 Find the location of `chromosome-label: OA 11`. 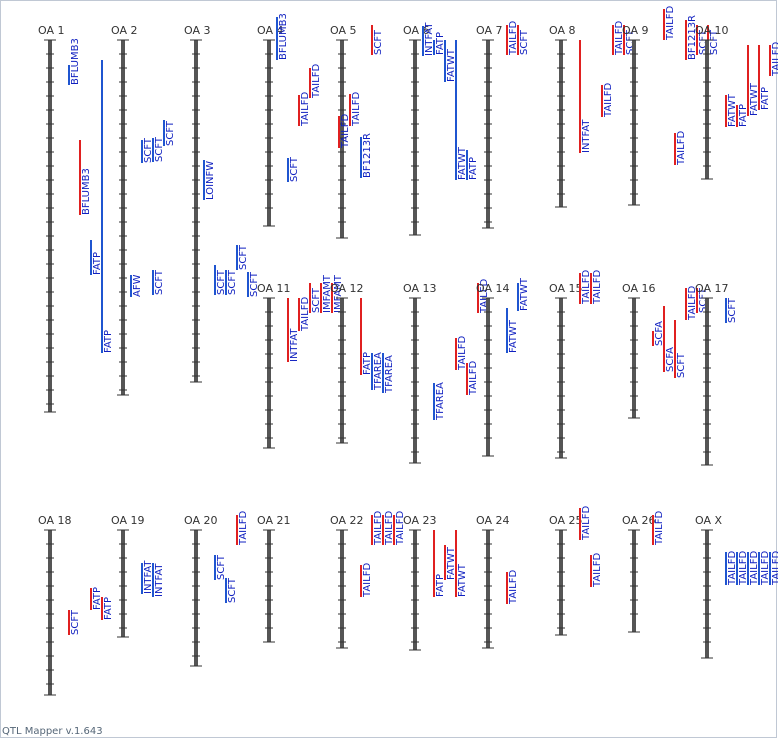

chromosome-label: OA 11 is located at coordinates (273, 288).